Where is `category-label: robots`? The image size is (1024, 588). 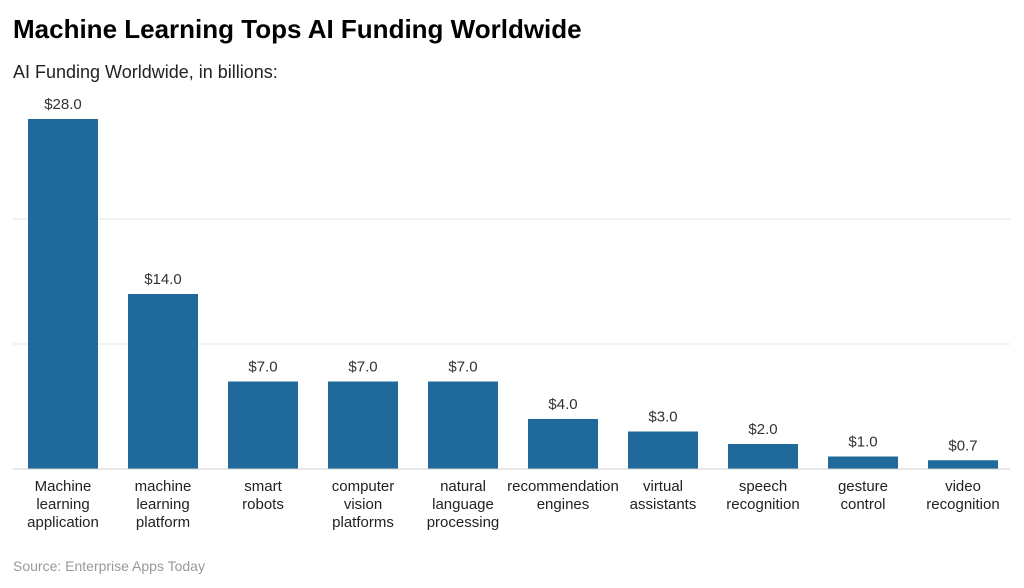 category-label: robots is located at coordinates (263, 504).